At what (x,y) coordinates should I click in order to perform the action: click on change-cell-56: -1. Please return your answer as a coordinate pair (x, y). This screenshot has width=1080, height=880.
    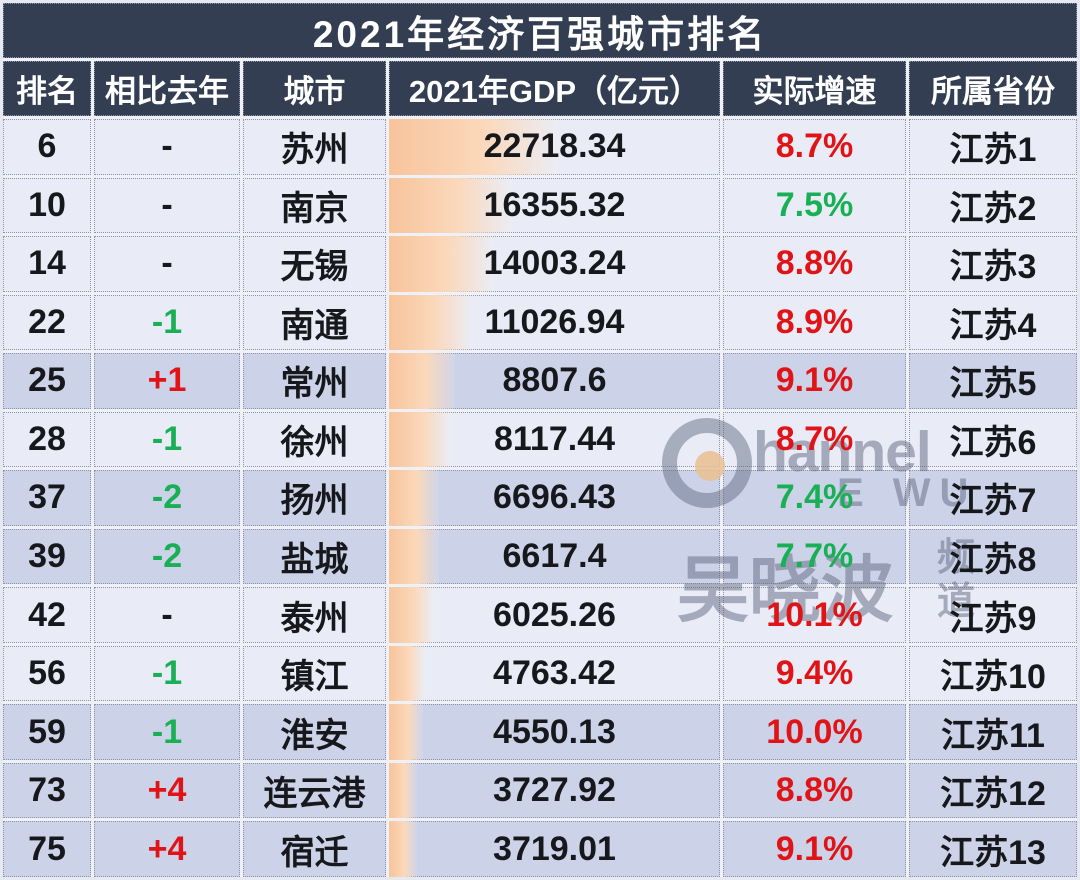
    Looking at the image, I should click on (167, 673).